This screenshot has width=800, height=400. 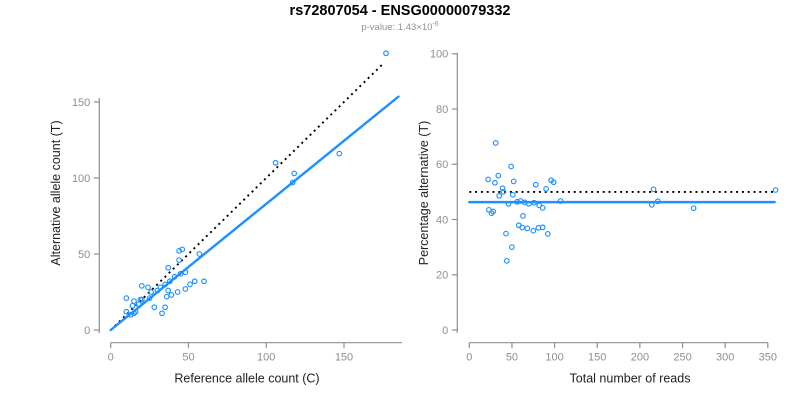 What do you see at coordinates (725, 358) in the screenshot?
I see `x-tick-label: 300` at bounding box center [725, 358].